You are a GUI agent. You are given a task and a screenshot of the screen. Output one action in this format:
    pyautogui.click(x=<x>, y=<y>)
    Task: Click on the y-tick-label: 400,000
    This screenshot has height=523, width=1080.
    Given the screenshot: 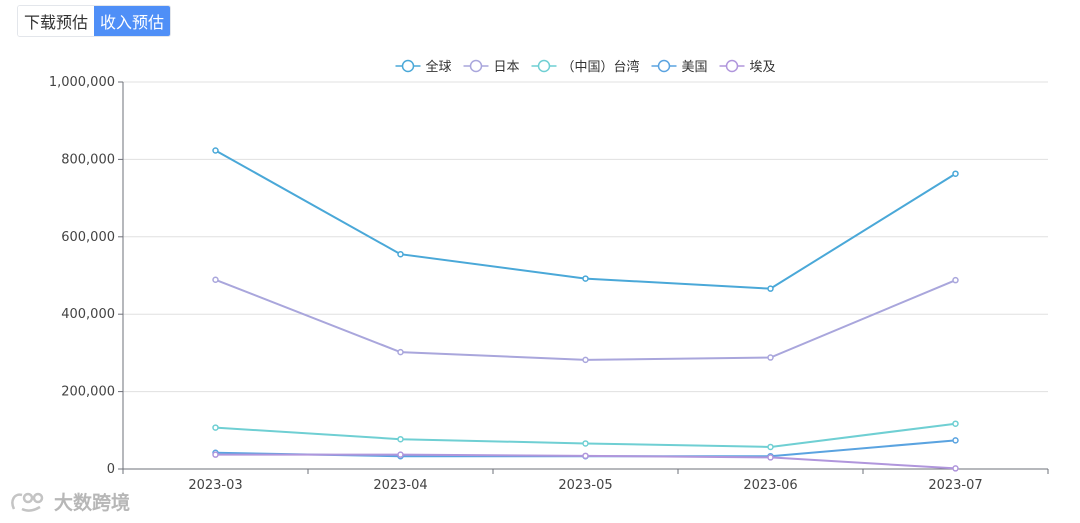 What is the action you would take?
    pyautogui.click(x=88, y=314)
    